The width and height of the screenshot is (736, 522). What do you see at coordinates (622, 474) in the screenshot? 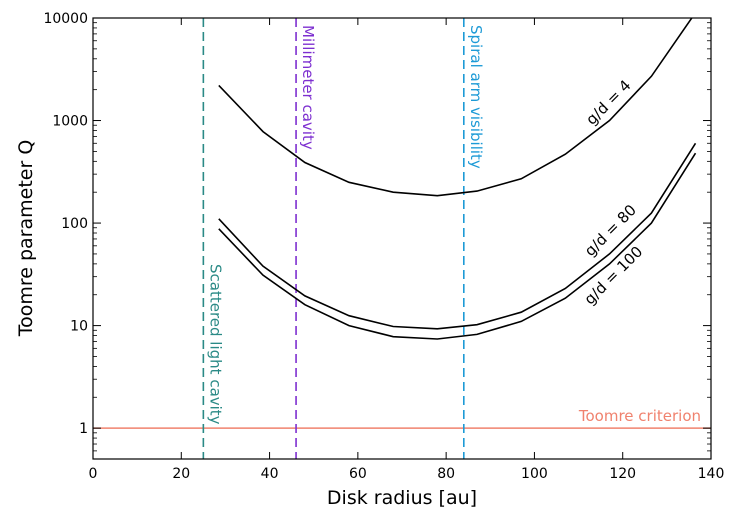
I see `x-tick-label: 120` at bounding box center [622, 474].